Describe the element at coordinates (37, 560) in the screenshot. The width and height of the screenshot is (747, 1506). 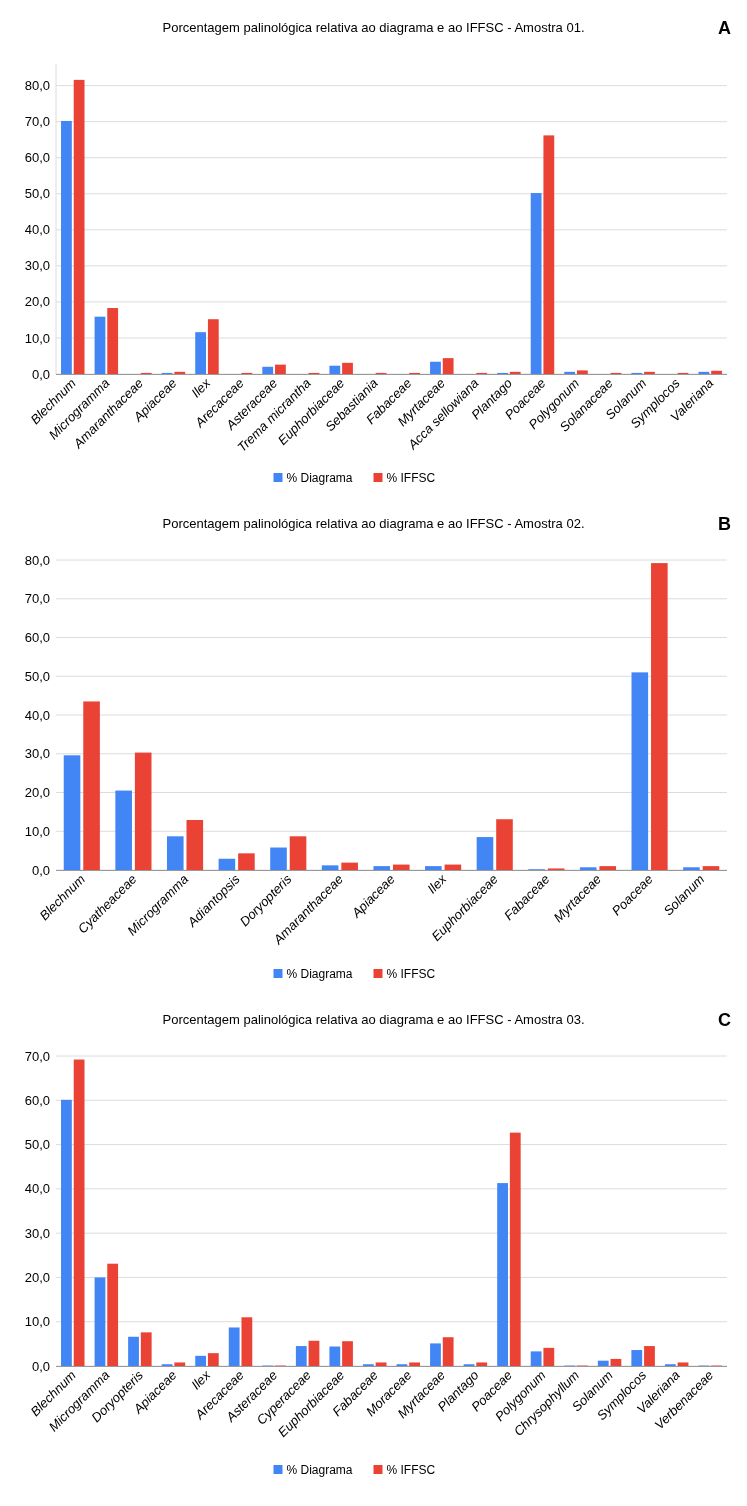
I see `y-tick-label: 80,0` at that location.